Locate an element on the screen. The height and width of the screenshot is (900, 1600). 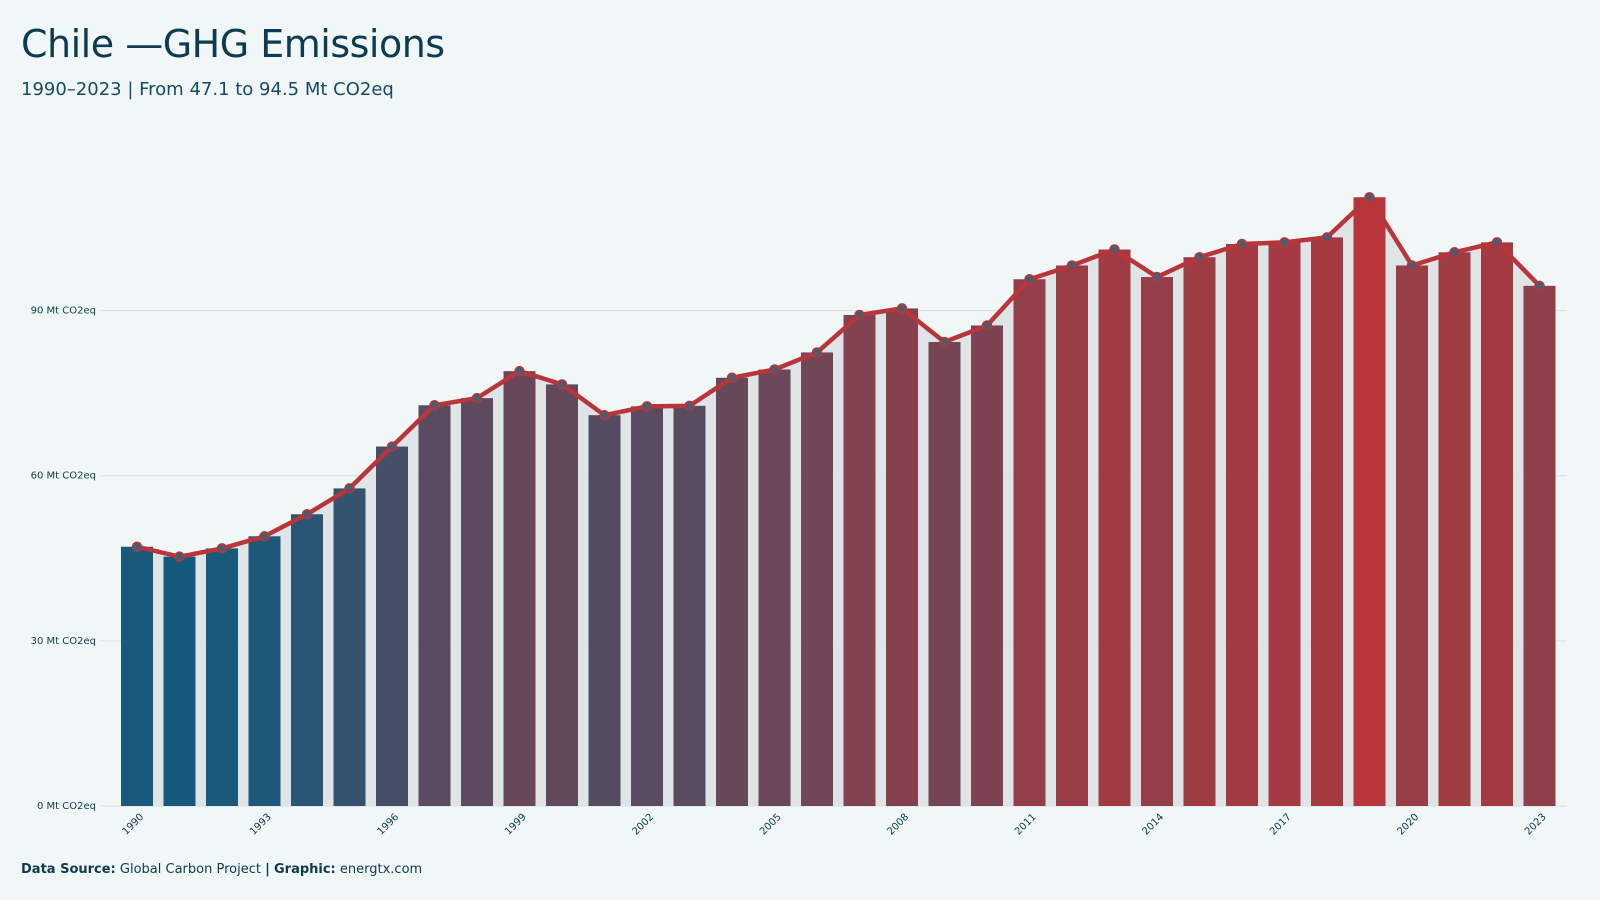
point-2011 is located at coordinates (1029, 279).